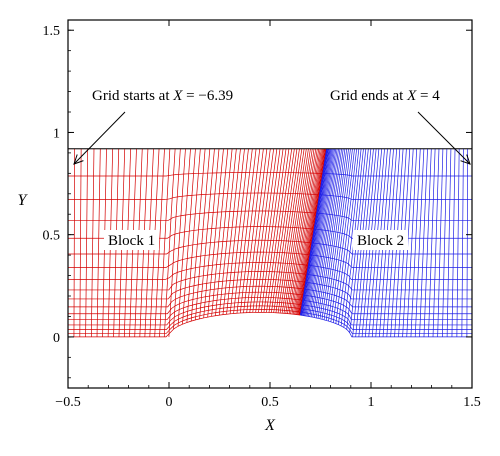 This screenshot has width=500, height=456. Describe the element at coordinates (131, 241) in the screenshot. I see `block1-label: Block 1` at that location.